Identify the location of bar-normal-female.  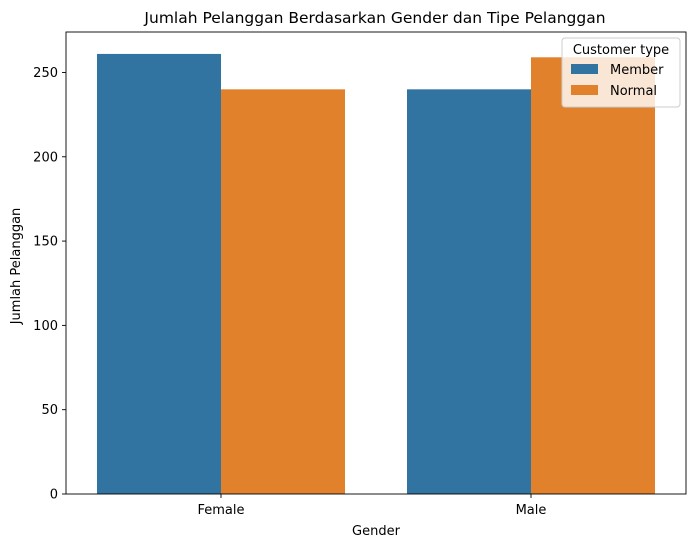
(283, 292).